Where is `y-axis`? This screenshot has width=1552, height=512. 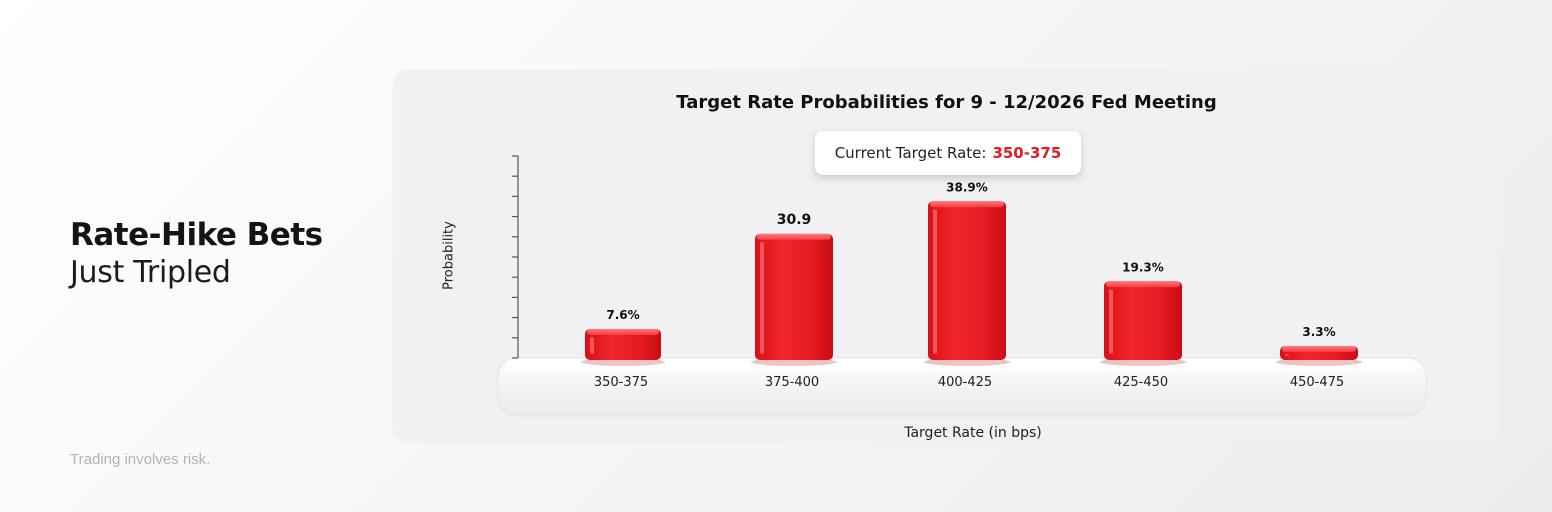
y-axis is located at coordinates (515, 257).